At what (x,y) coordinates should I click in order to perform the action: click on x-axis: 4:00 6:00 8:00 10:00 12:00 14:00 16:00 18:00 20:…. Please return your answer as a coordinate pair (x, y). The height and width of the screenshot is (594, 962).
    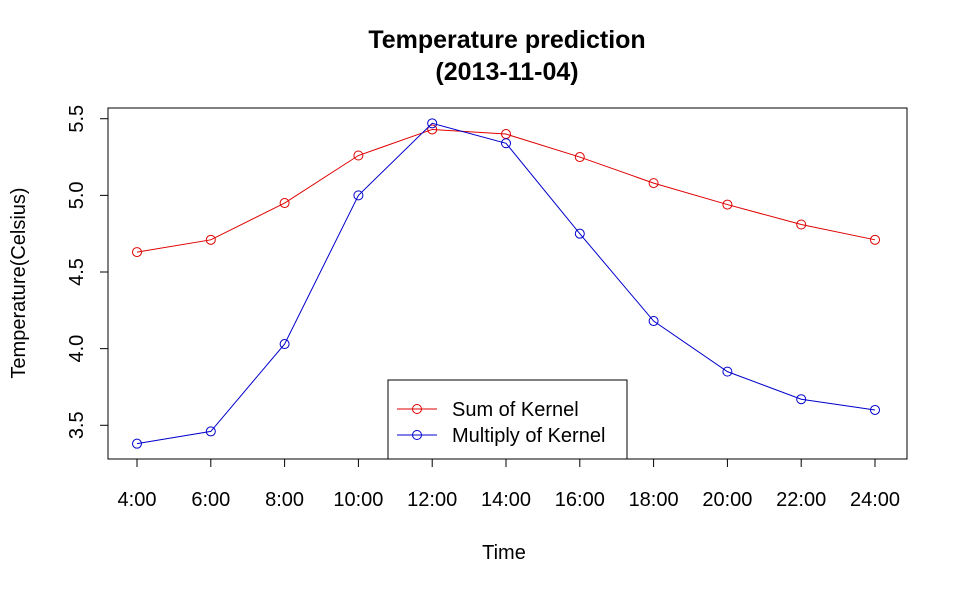
    Looking at the image, I should click on (509, 484).